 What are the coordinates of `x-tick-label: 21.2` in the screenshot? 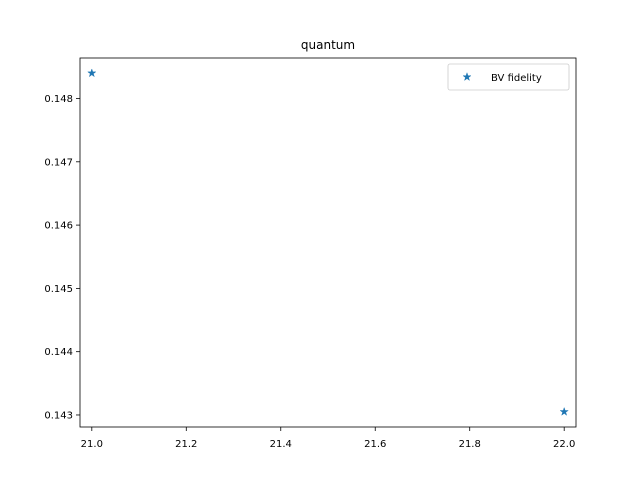 It's located at (186, 444).